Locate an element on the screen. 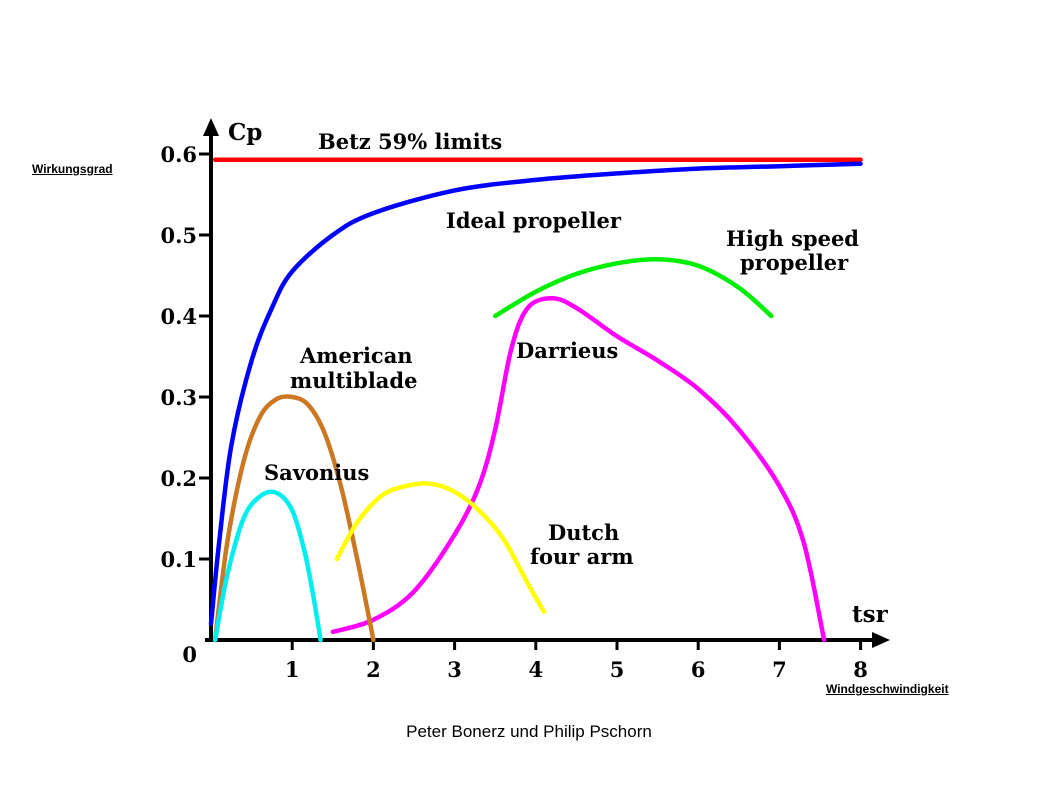 This screenshot has width=1058, height=793. curve-label: propeller is located at coordinates (794, 262).